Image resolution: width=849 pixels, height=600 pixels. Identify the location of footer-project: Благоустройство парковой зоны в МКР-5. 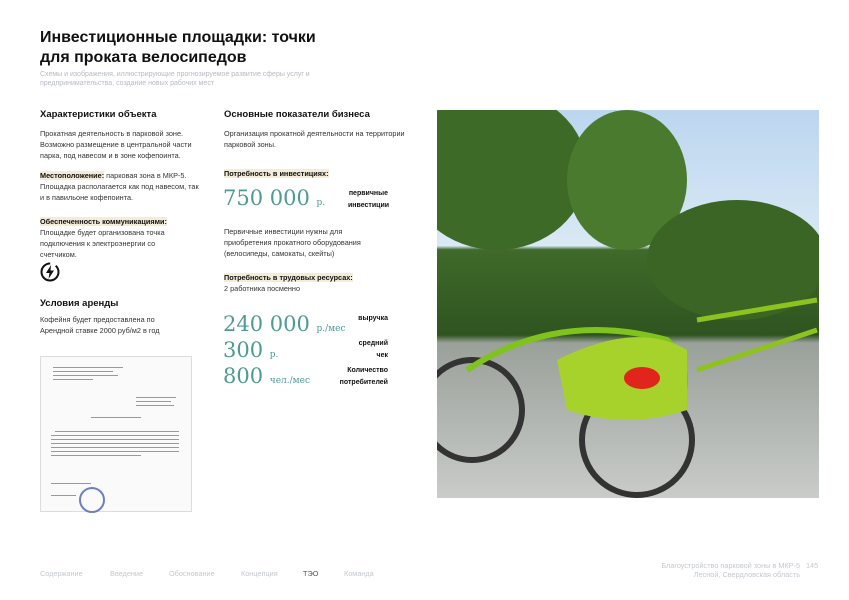
(730, 565).